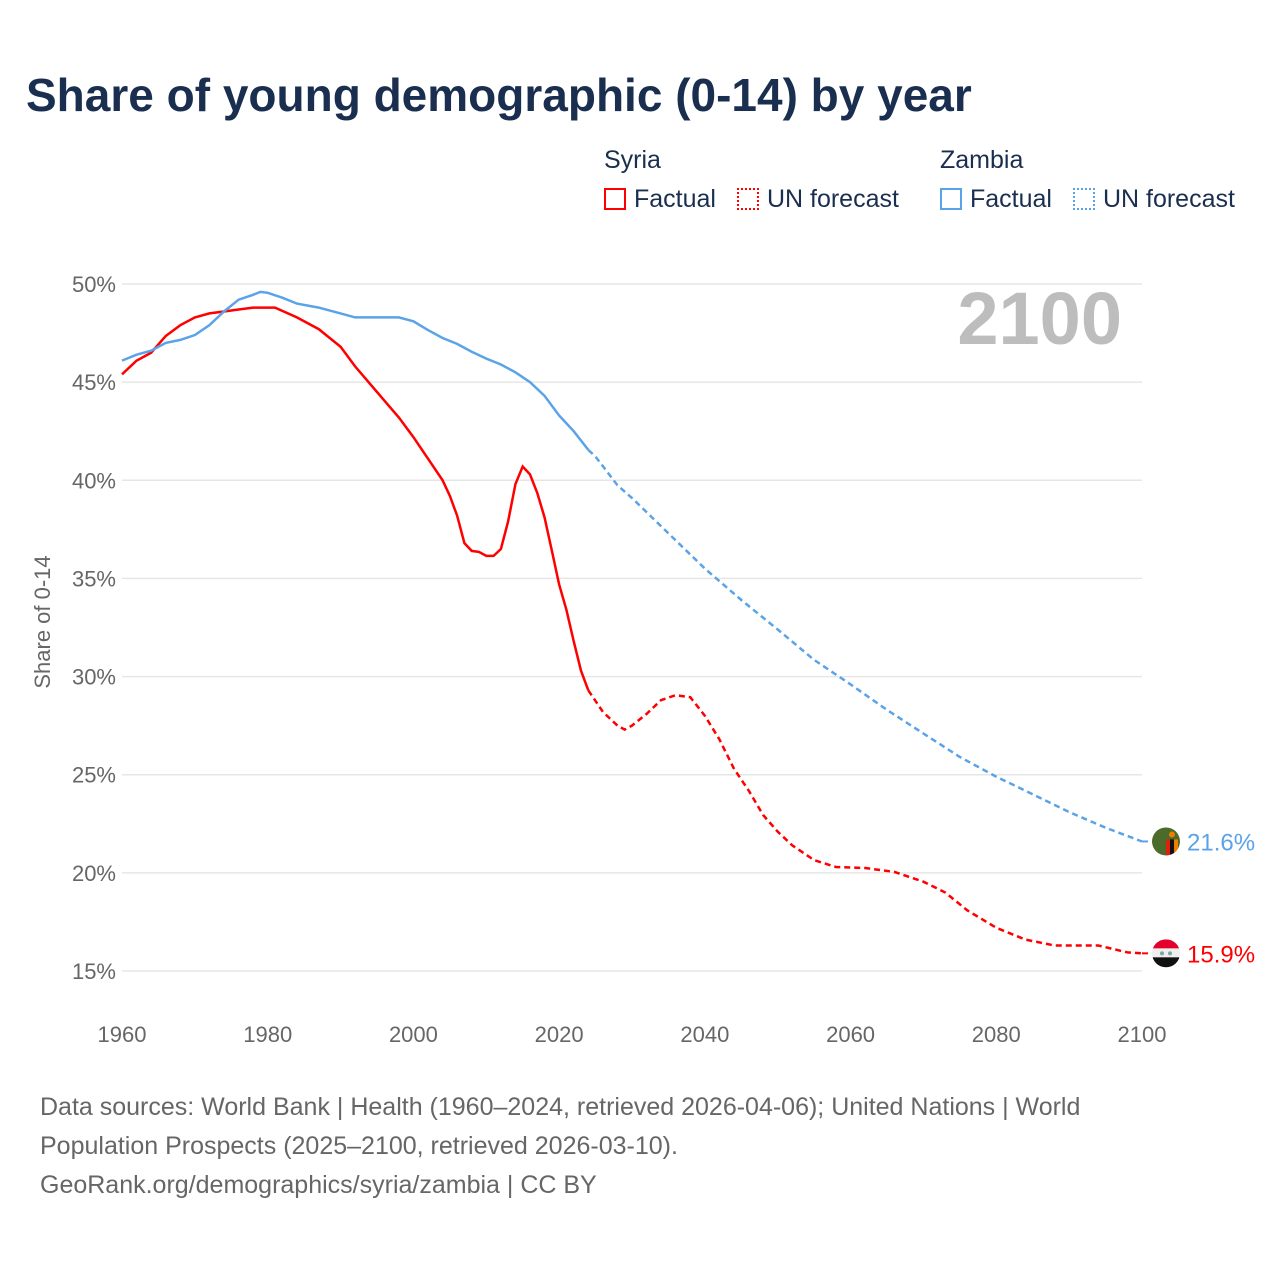 The image size is (1280, 1280). Describe the element at coordinates (267, 1034) in the screenshot. I see `x-tick-label: 1980` at that location.